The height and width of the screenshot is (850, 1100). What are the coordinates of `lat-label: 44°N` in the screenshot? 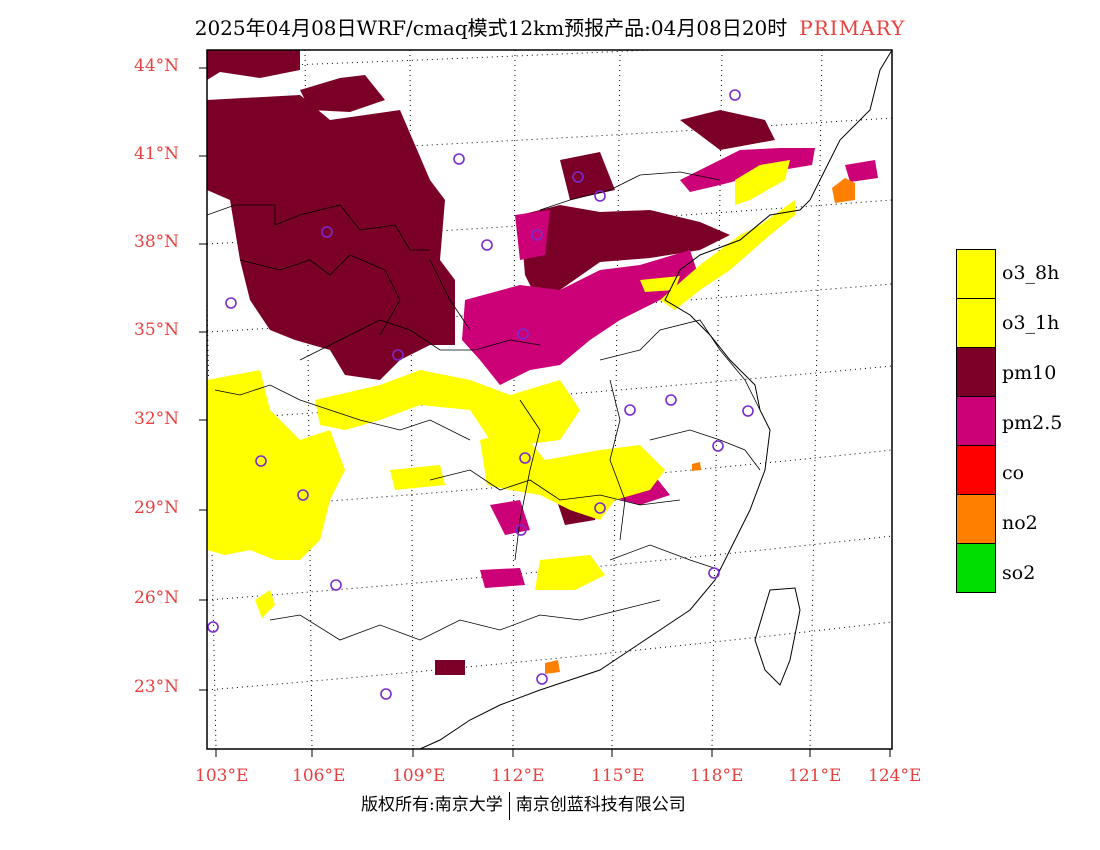 It's located at (157, 66).